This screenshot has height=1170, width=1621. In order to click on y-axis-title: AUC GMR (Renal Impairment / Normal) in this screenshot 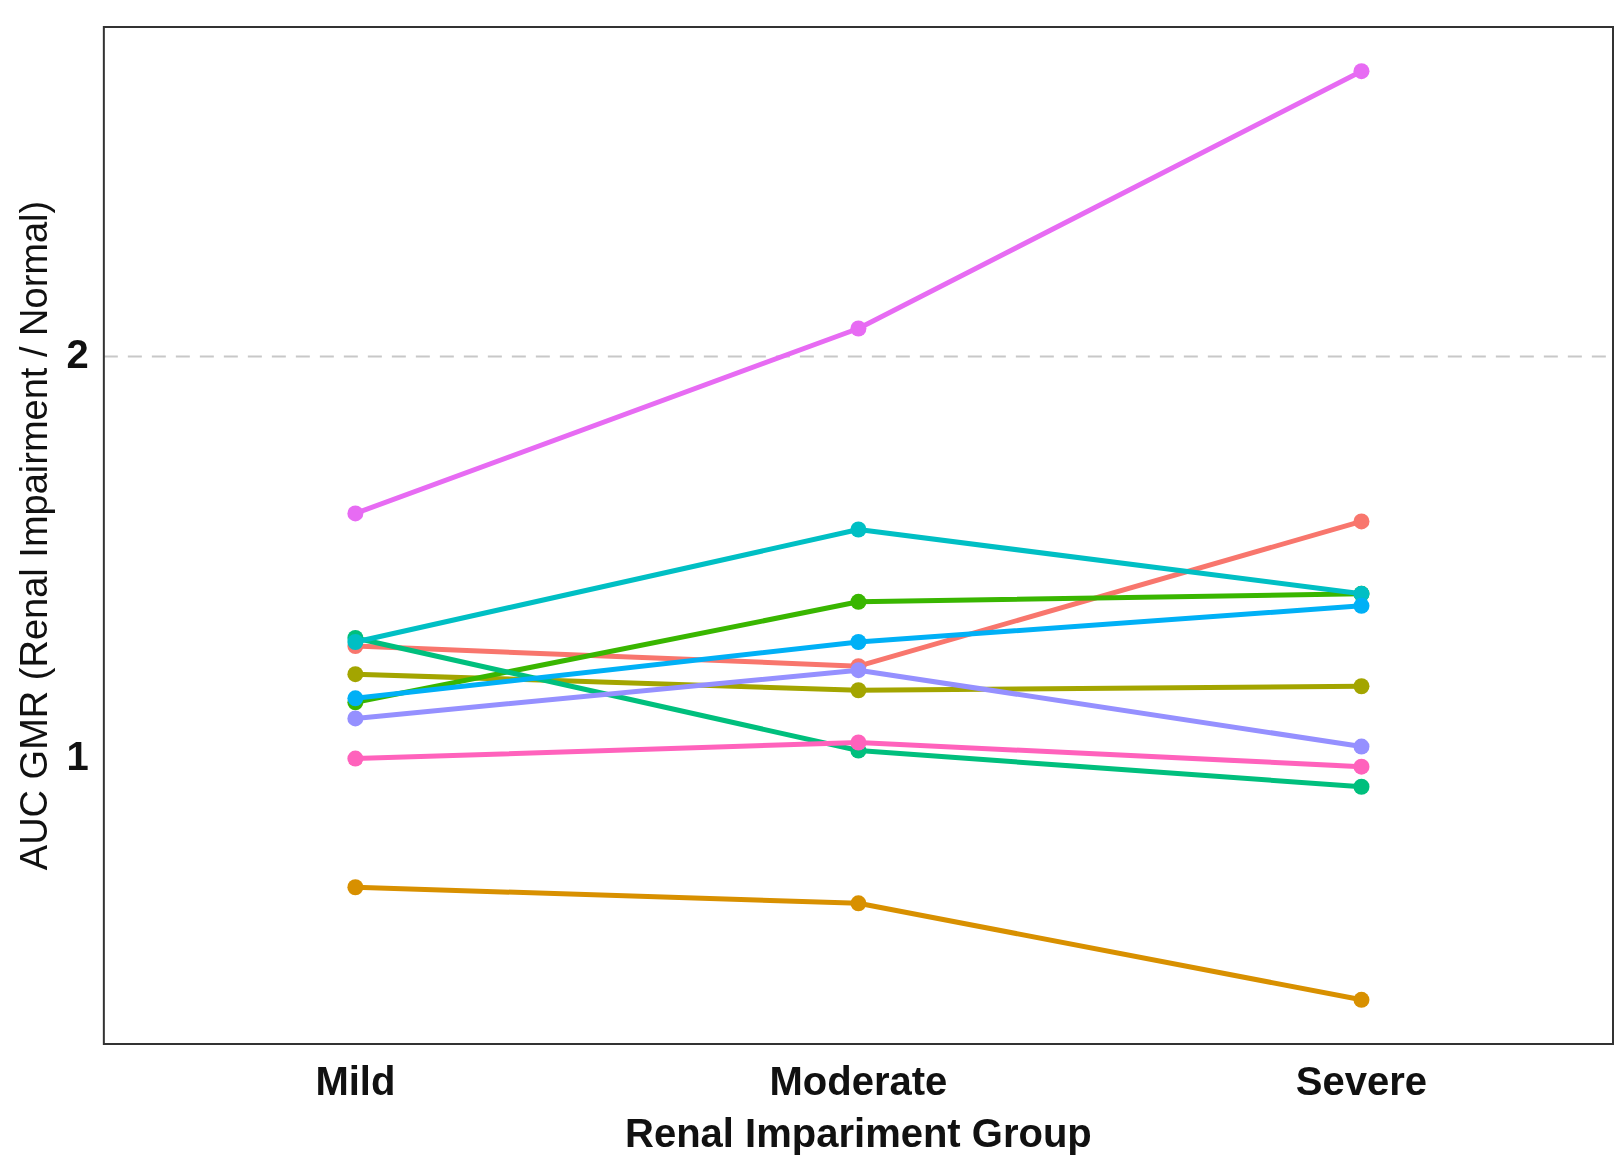, I will do `click(34, 535)`.